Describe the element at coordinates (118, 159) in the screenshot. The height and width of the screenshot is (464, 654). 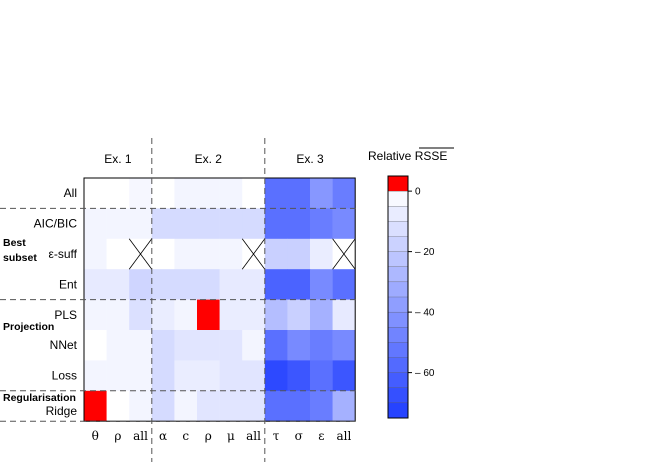
I see `column-group-label: Ex. 1` at that location.